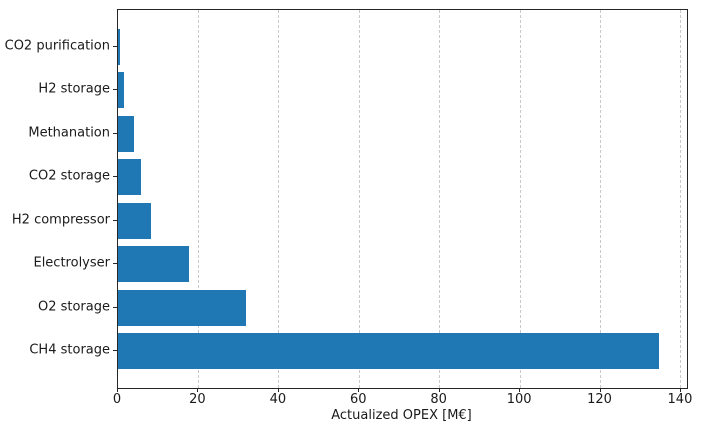 The height and width of the screenshot is (435, 701). I want to click on y-tick-label: CO2 storage, so click(69, 176).